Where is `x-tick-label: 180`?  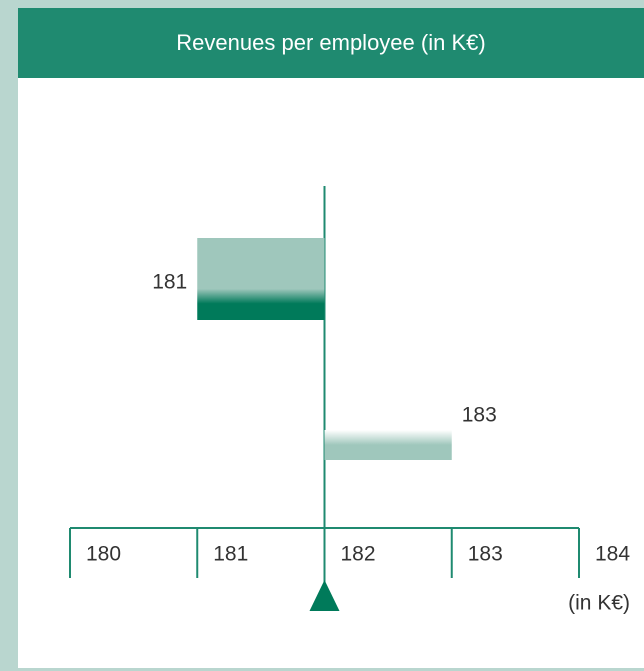 x-tick-label: 180 is located at coordinates (103, 554).